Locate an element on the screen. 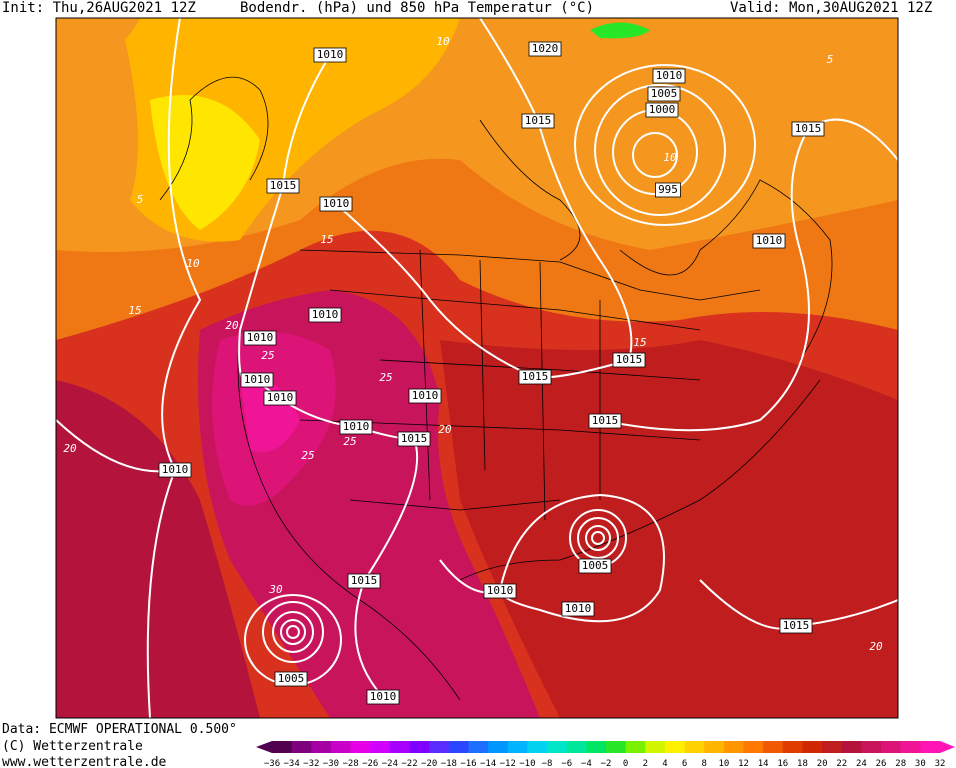 This screenshot has width=956, height=768. colorbar-label: 22 is located at coordinates (841, 763).